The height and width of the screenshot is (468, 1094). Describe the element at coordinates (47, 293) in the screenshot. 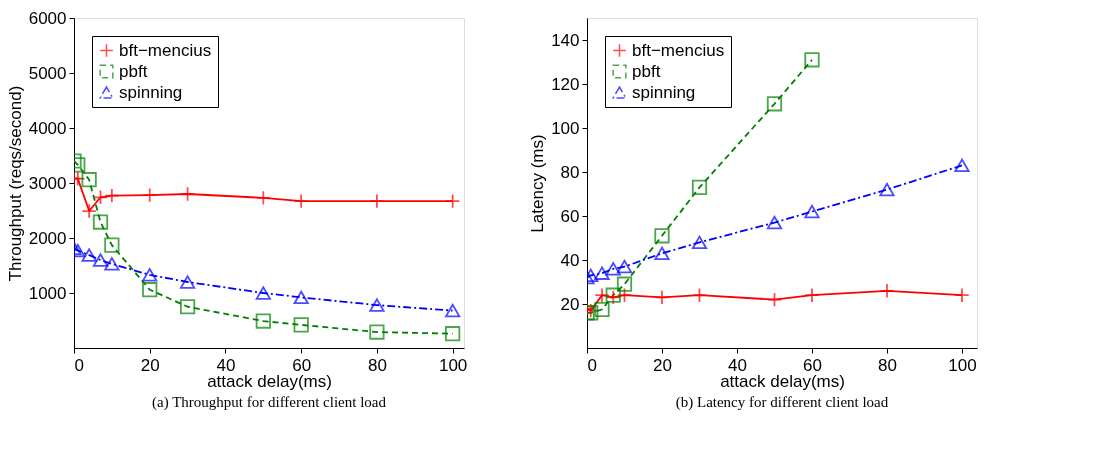

I see `y-tick-label: 1000` at that location.